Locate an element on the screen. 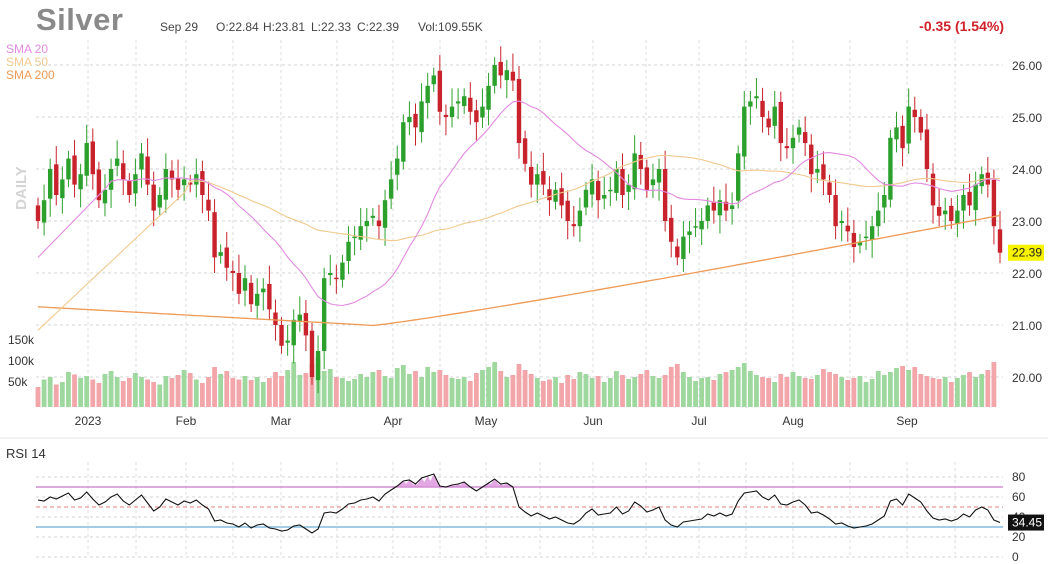 This screenshot has height=564, width=1048. legend-sma-200: SMA 200 is located at coordinates (30, 75).